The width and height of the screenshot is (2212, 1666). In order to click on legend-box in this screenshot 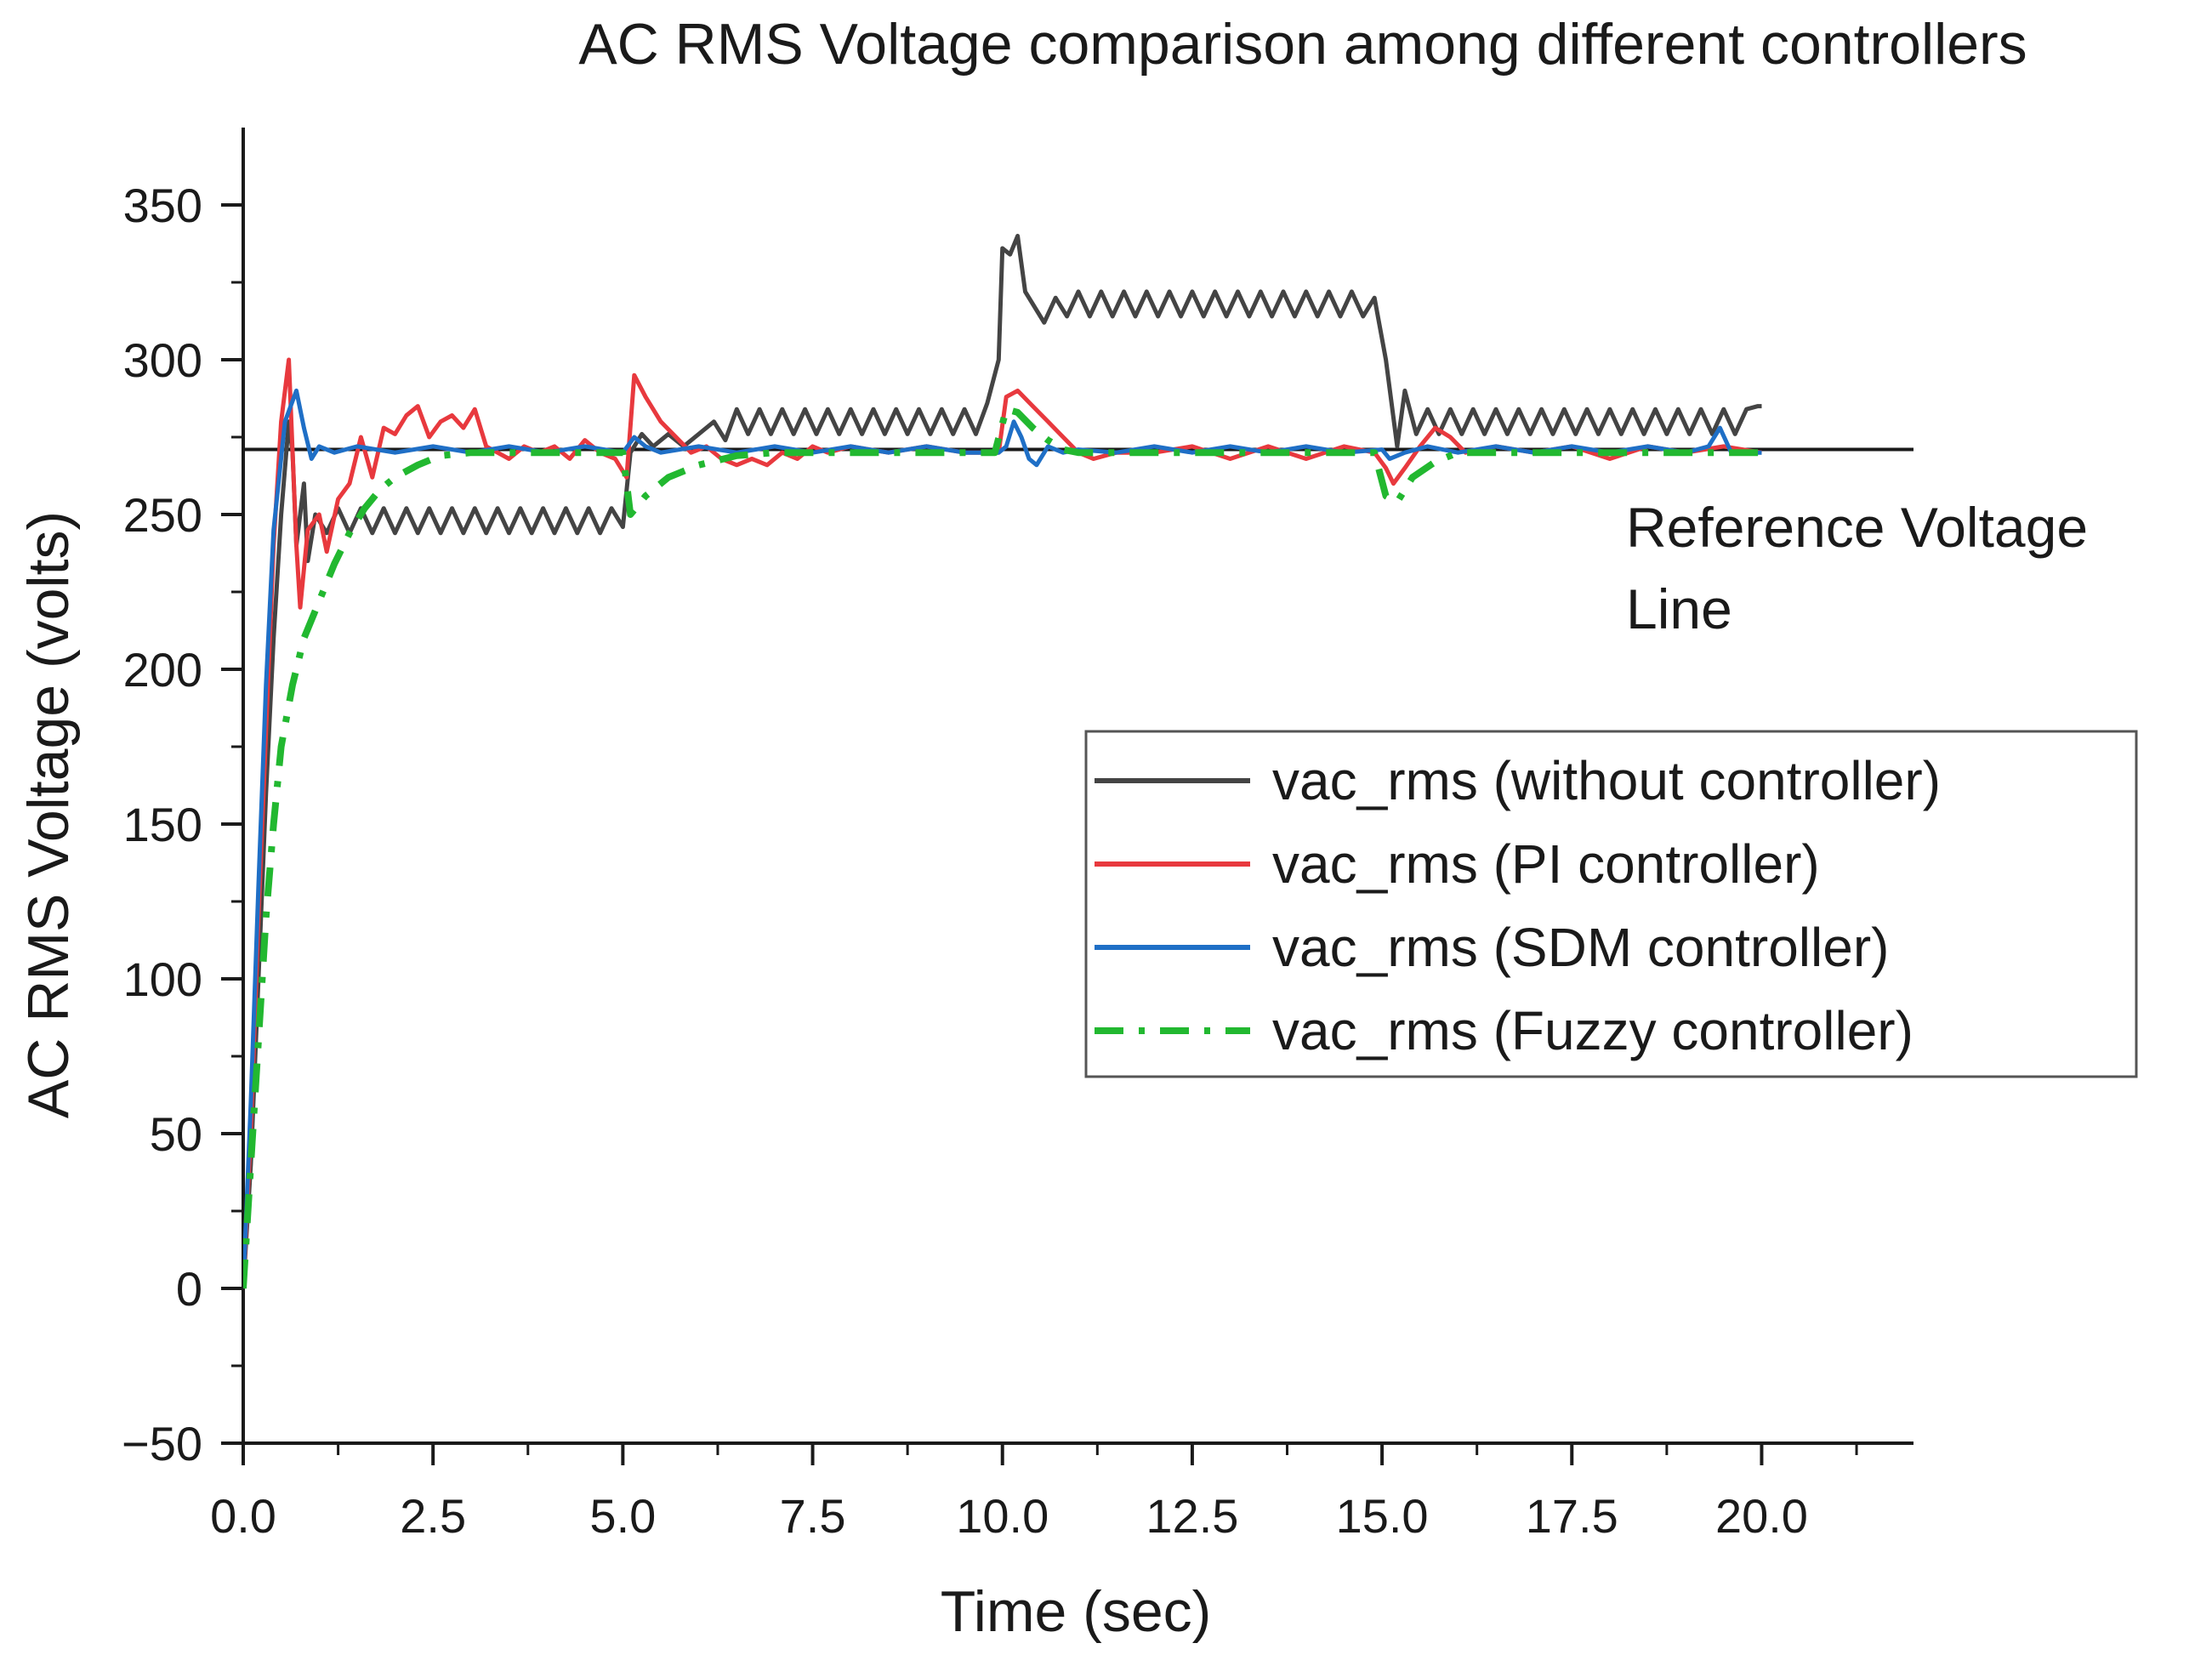, I will do `click(1611, 904)`.